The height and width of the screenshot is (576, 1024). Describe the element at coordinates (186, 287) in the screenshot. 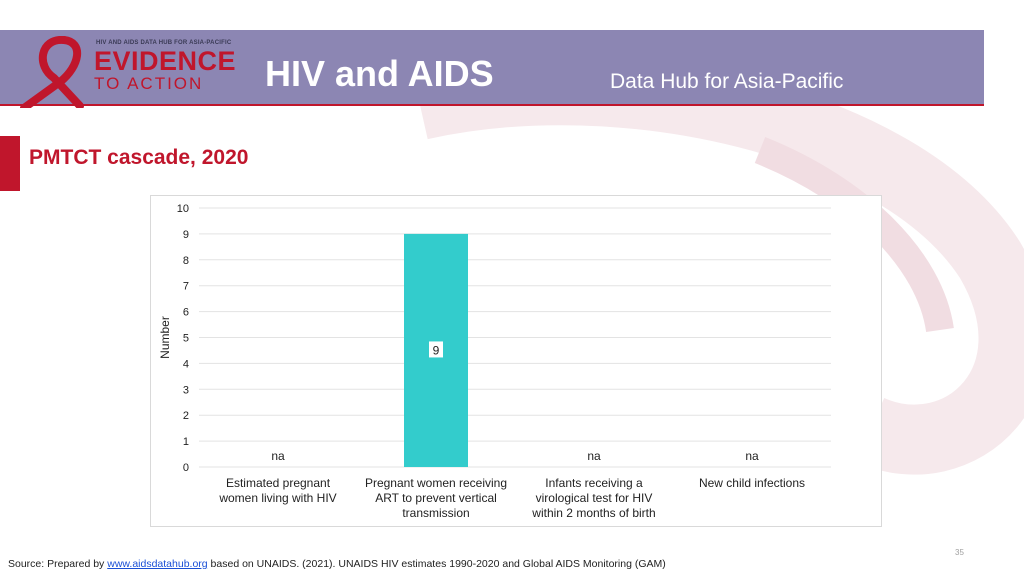

I see `y-tick-label: 7` at that location.